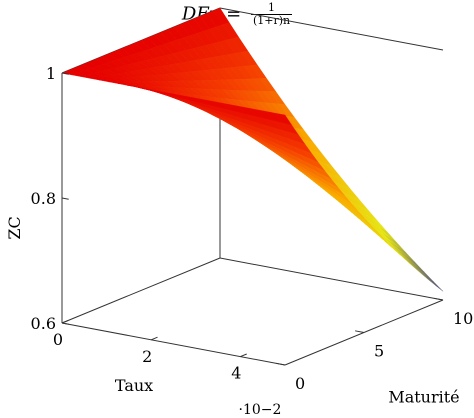 This screenshot has height=418, width=474. Describe the element at coordinates (271, 8) in the screenshot. I see `title-numerator: 1` at that location.